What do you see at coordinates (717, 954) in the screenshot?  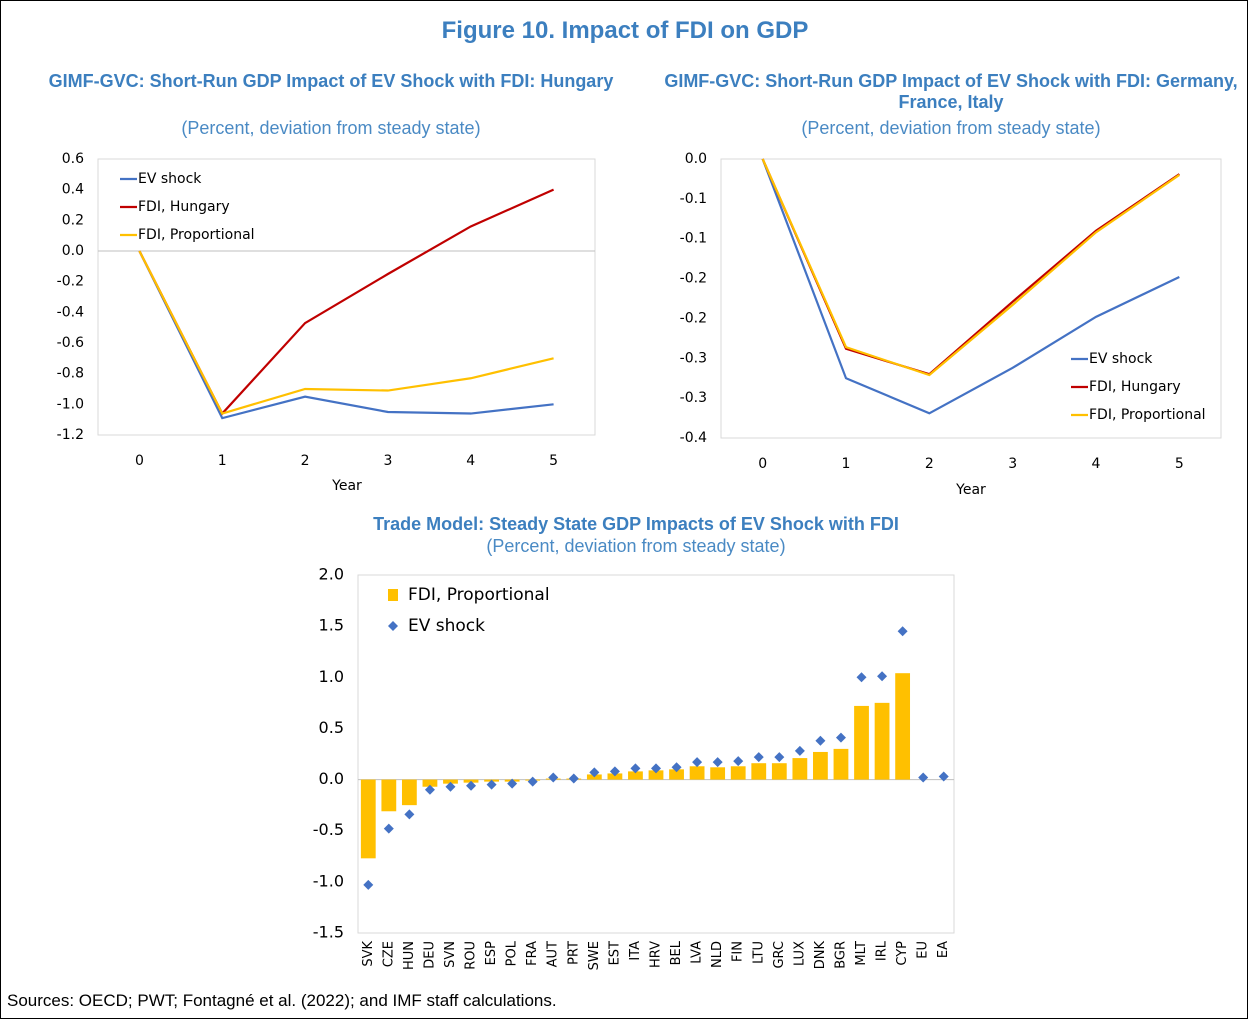 I see `x-tick-label: NLD` at bounding box center [717, 954].